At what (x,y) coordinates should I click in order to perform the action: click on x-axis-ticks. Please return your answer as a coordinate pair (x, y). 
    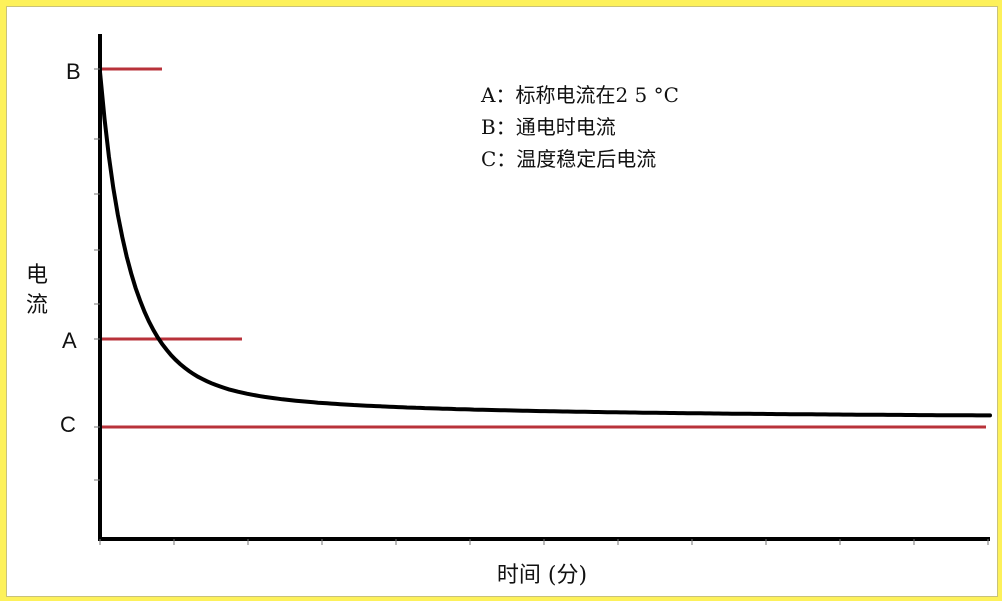
    Looking at the image, I should click on (544, 542).